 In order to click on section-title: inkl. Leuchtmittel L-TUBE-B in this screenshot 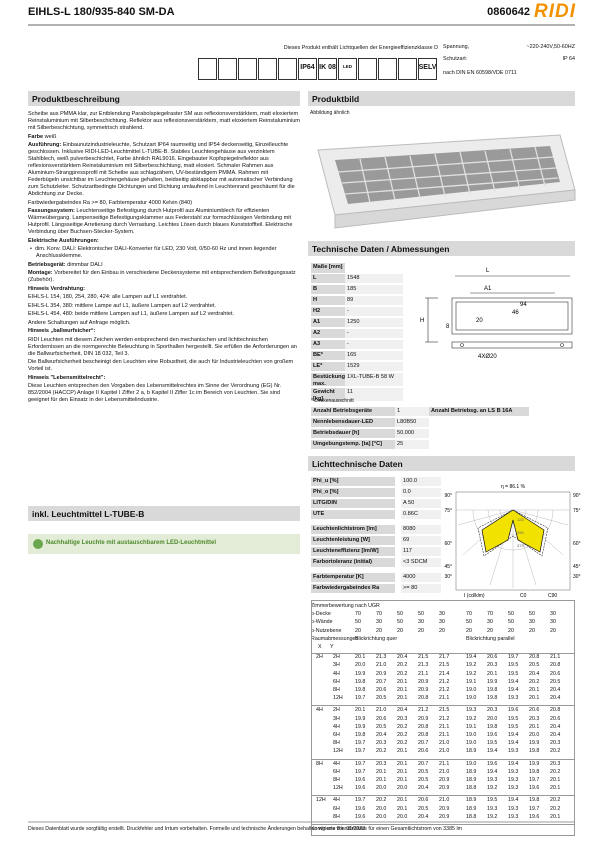, I will do `click(164, 513)`.